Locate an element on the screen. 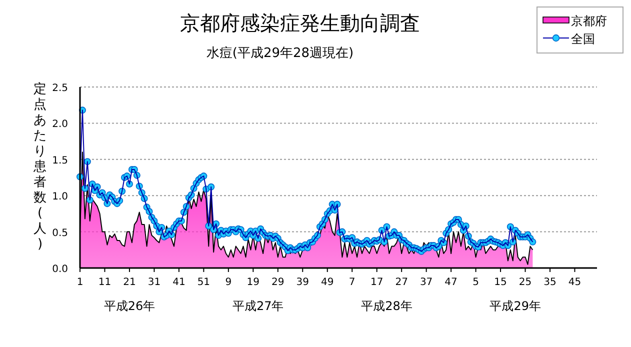 The height and width of the screenshot is (347, 631). y-tick-label: 1.5 is located at coordinates (60, 160).